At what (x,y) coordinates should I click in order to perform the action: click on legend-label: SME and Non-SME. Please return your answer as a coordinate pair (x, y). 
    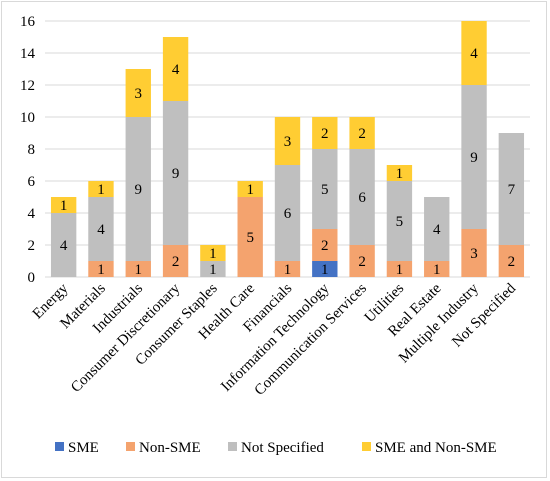
    Looking at the image, I should click on (436, 448).